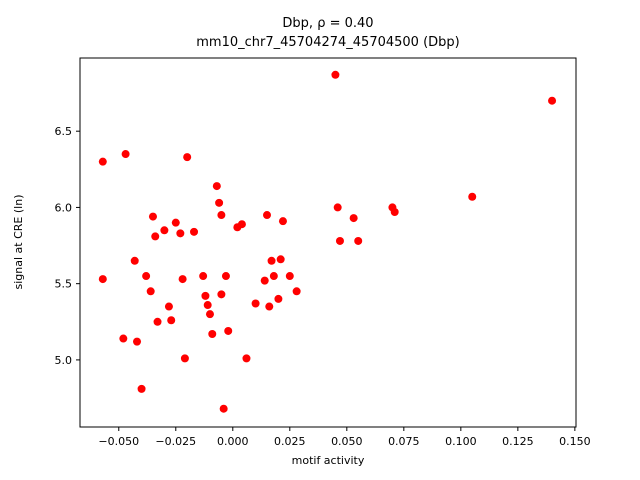 Image resolution: width=640 pixels, height=480 pixels. What do you see at coordinates (290, 441) in the screenshot?
I see `x-tick-label: 0.025` at bounding box center [290, 441].